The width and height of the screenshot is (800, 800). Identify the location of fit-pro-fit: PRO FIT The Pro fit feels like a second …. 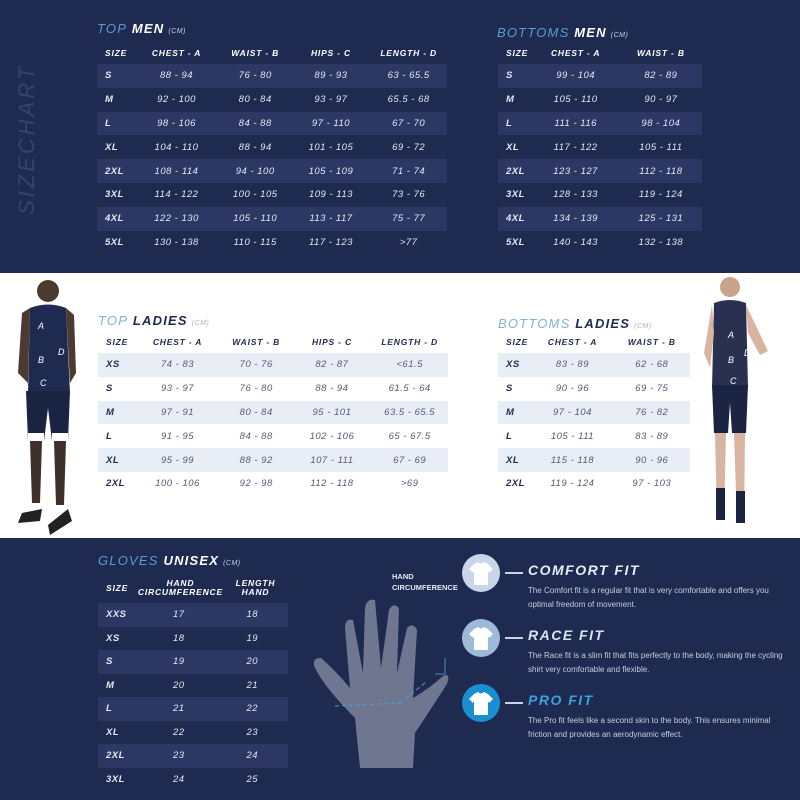
(627, 714).